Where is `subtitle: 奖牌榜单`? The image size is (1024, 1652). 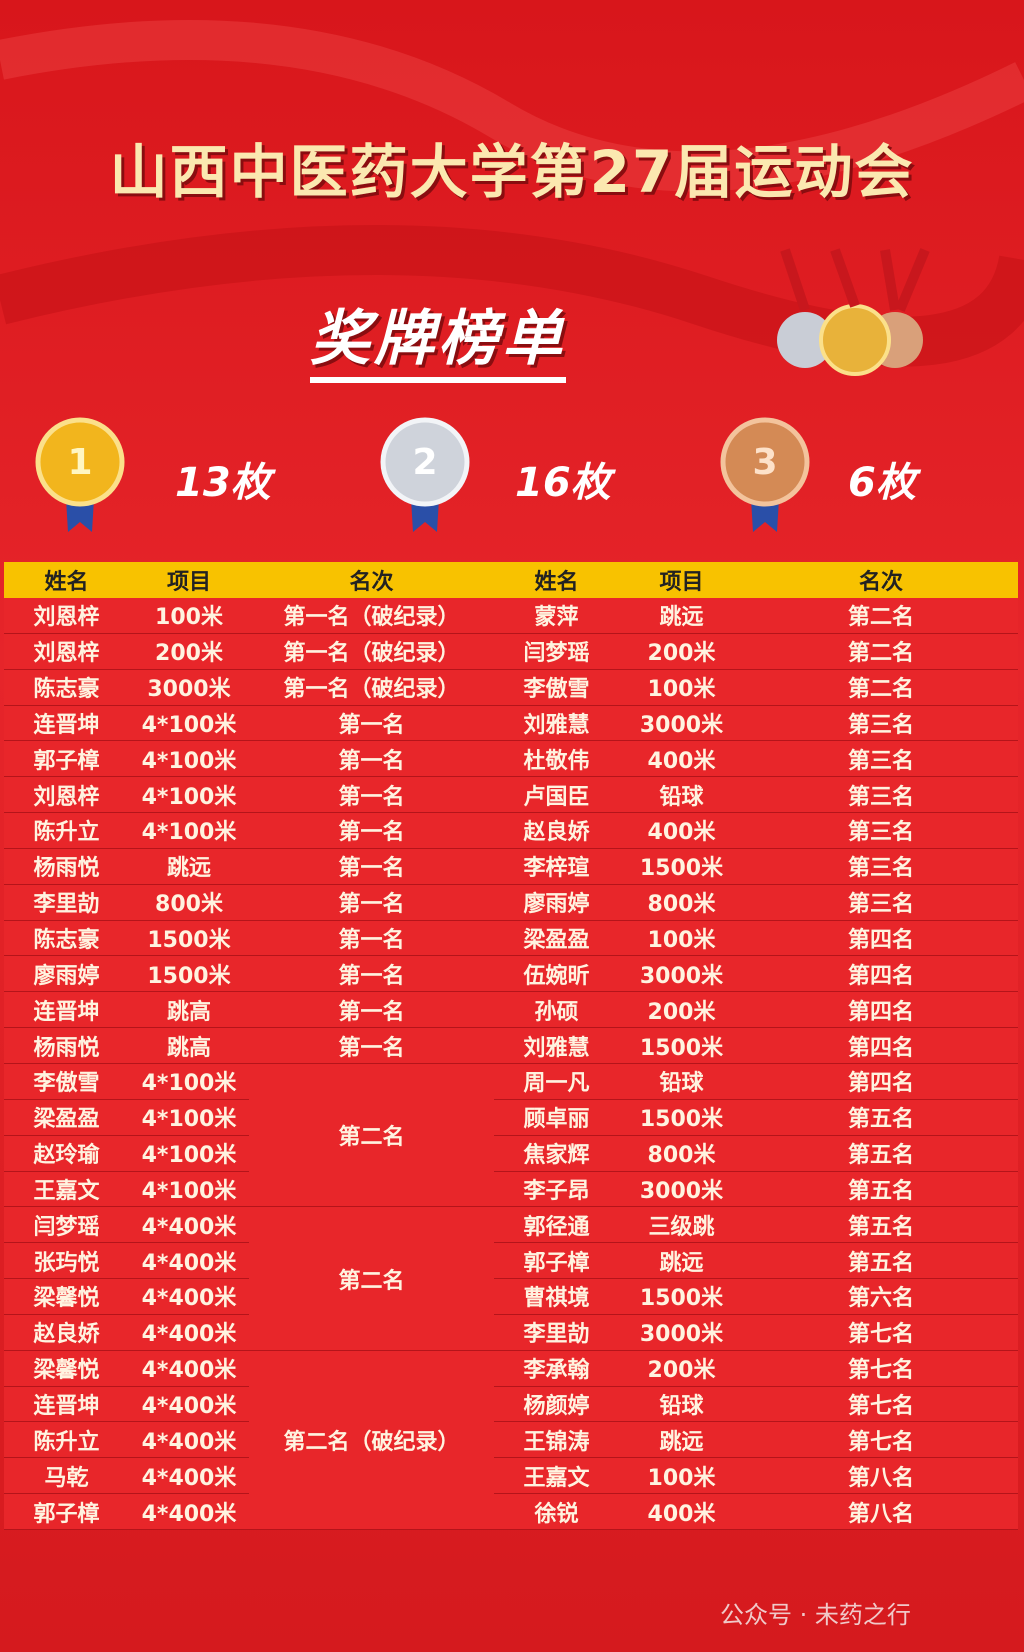
subtitle: 奖牌榜单 is located at coordinates (438, 336).